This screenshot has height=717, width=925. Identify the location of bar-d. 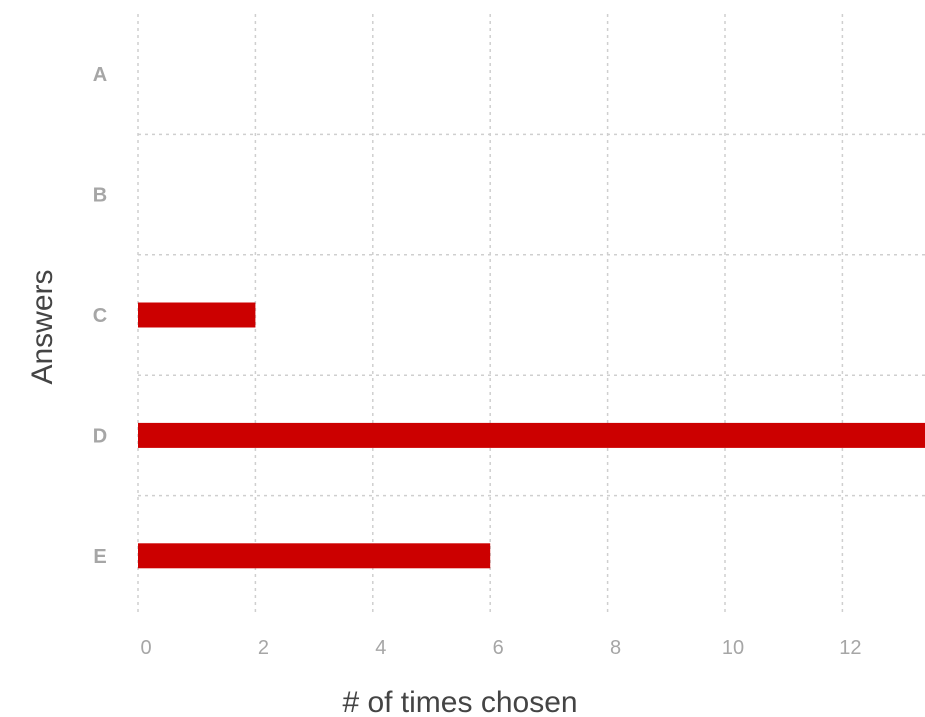
(531, 435).